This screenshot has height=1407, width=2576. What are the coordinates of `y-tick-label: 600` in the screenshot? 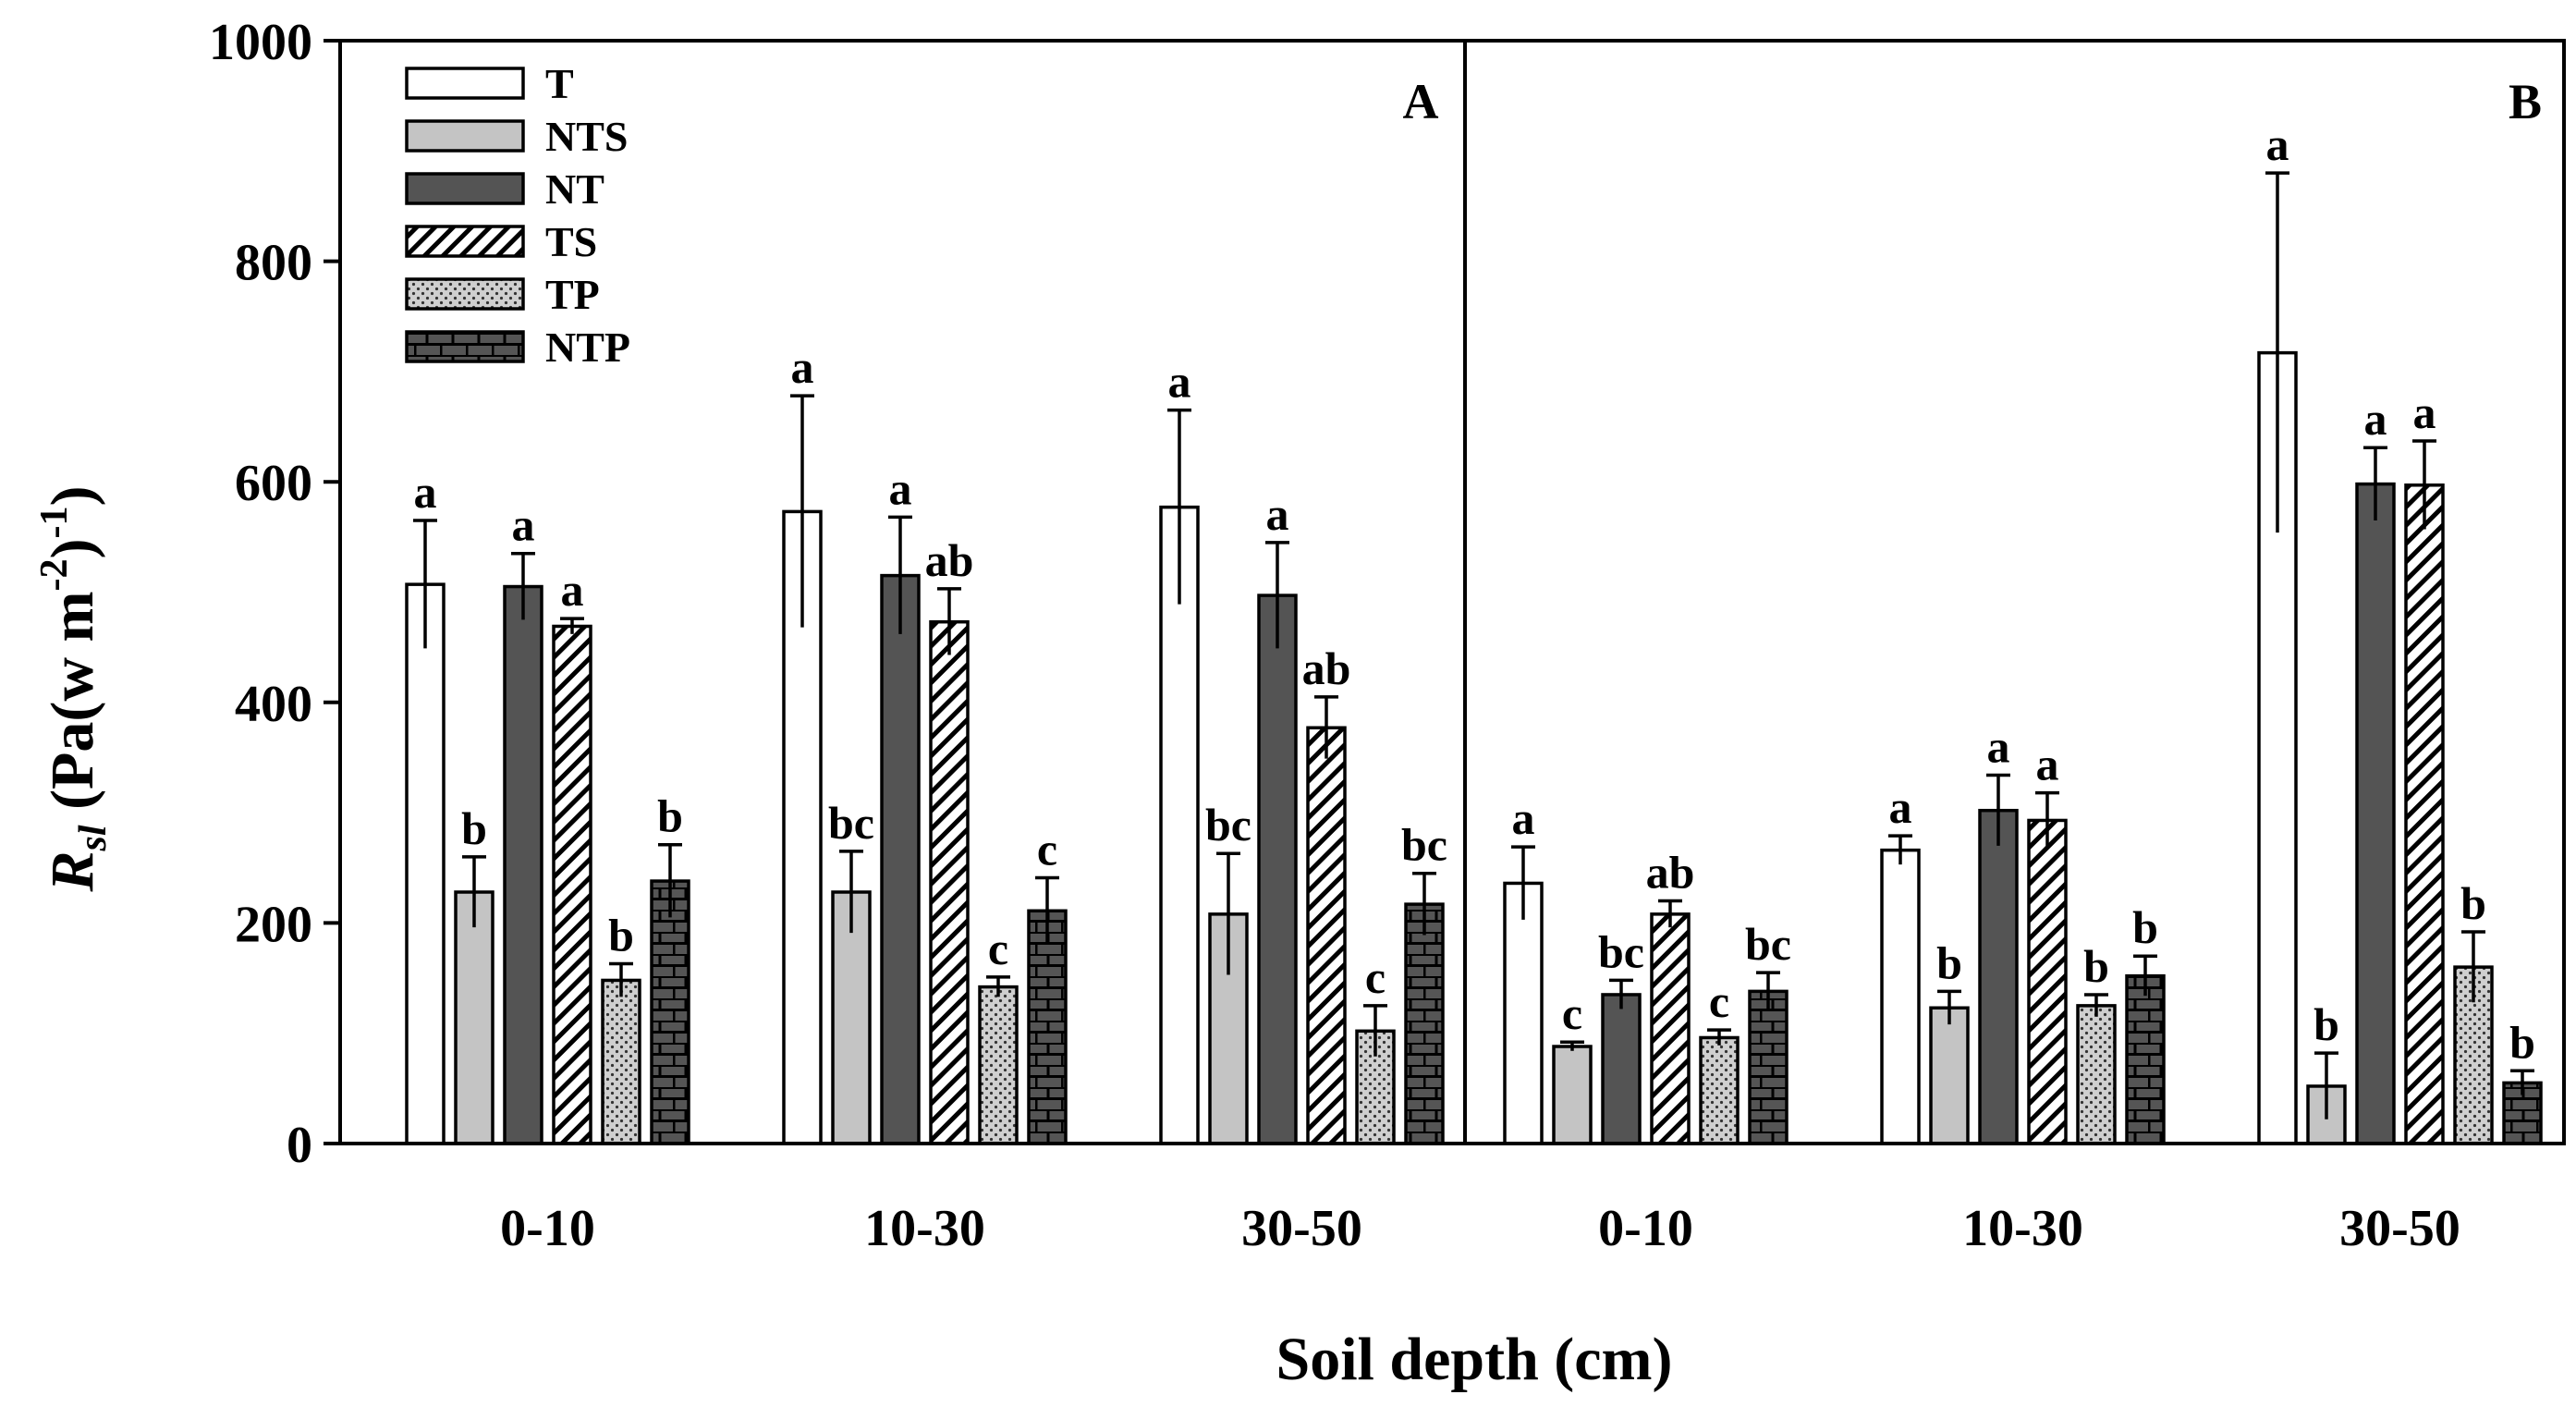 It's located at (273, 484).